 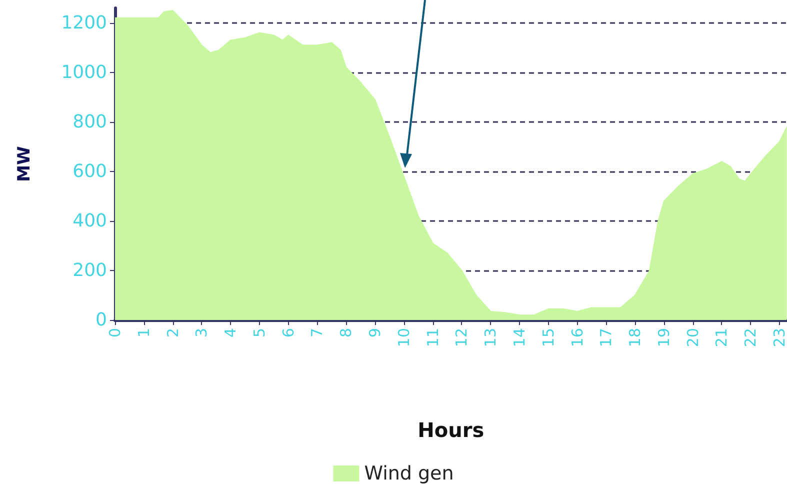 What do you see at coordinates (606, 338) in the screenshot?
I see `x-tick-label: 17` at bounding box center [606, 338].